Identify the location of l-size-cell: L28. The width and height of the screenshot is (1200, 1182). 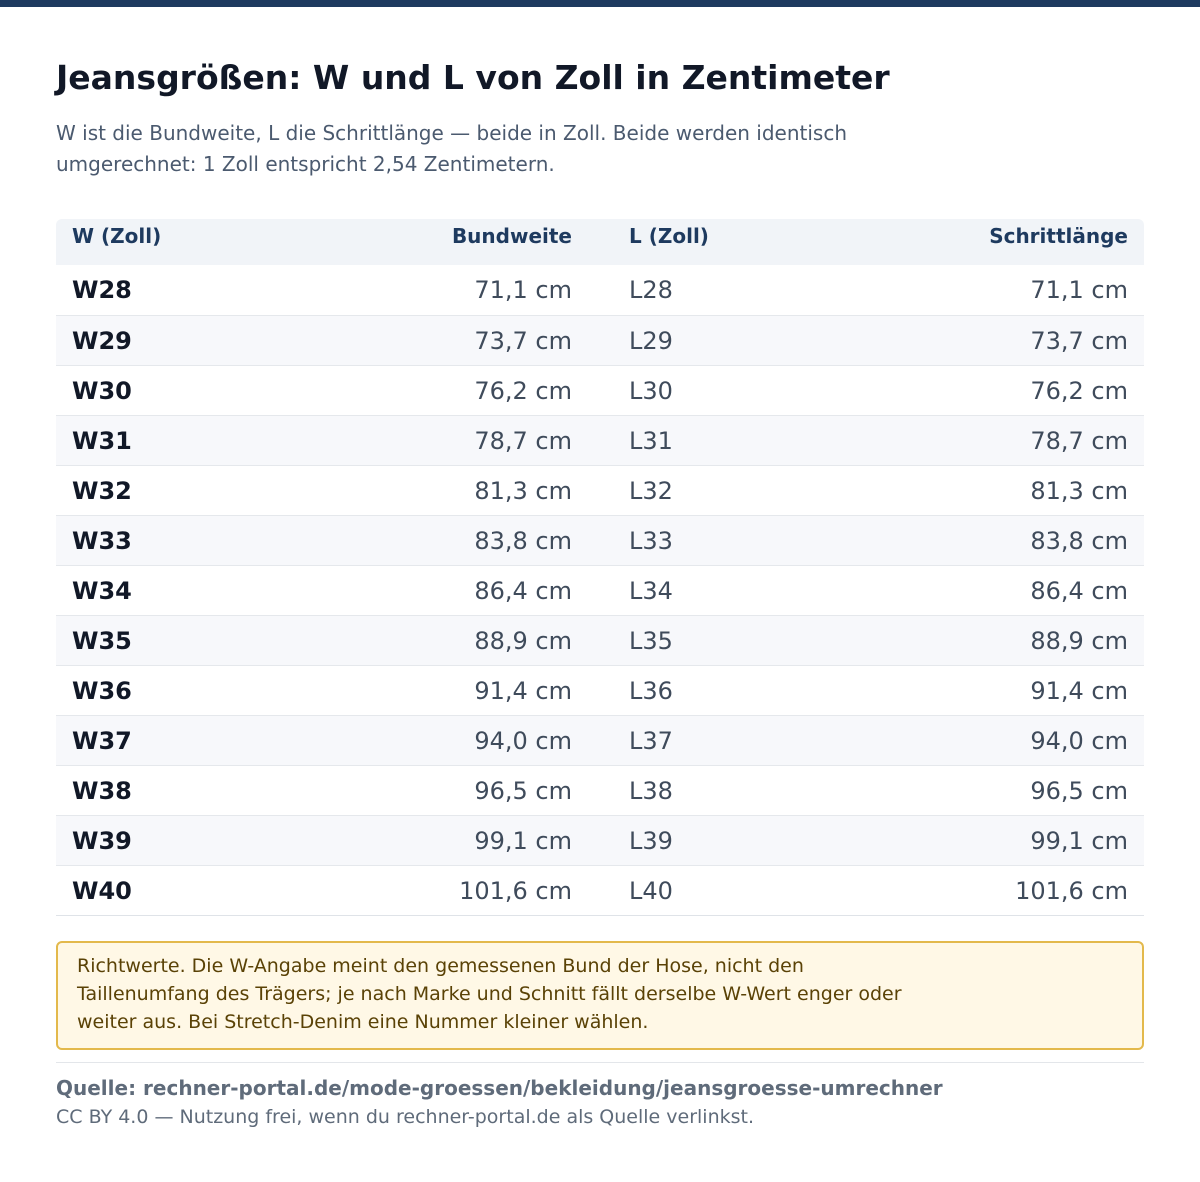
(651, 290).